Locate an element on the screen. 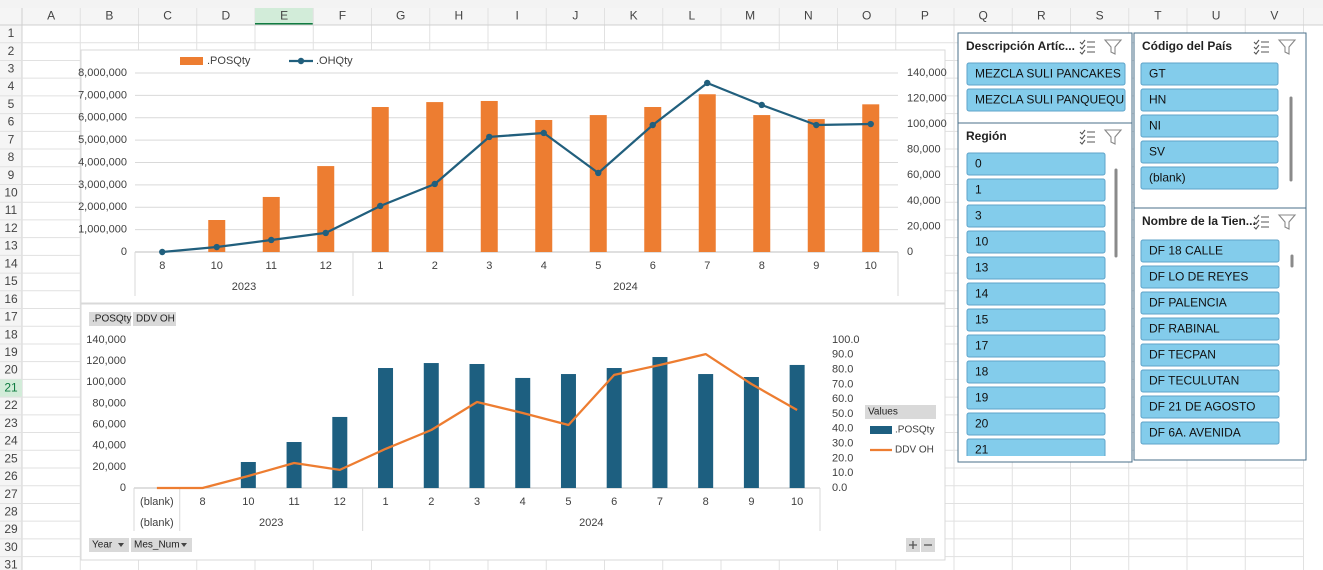 The height and width of the screenshot is (570, 1323). column-header: O is located at coordinates (866, 16).